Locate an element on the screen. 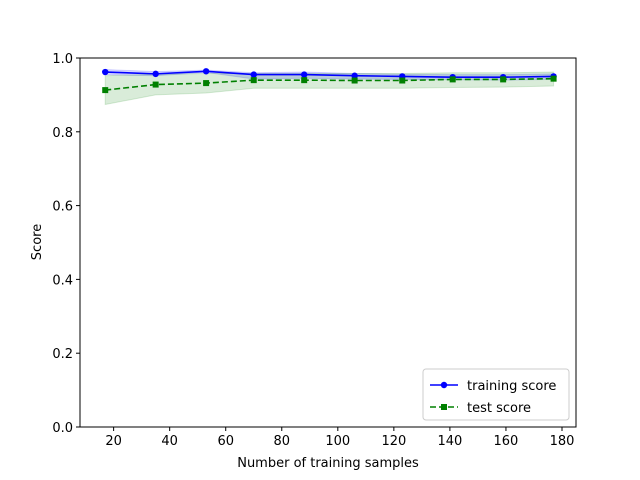 This screenshot has width=640, height=480. legend-box is located at coordinates (496, 394).